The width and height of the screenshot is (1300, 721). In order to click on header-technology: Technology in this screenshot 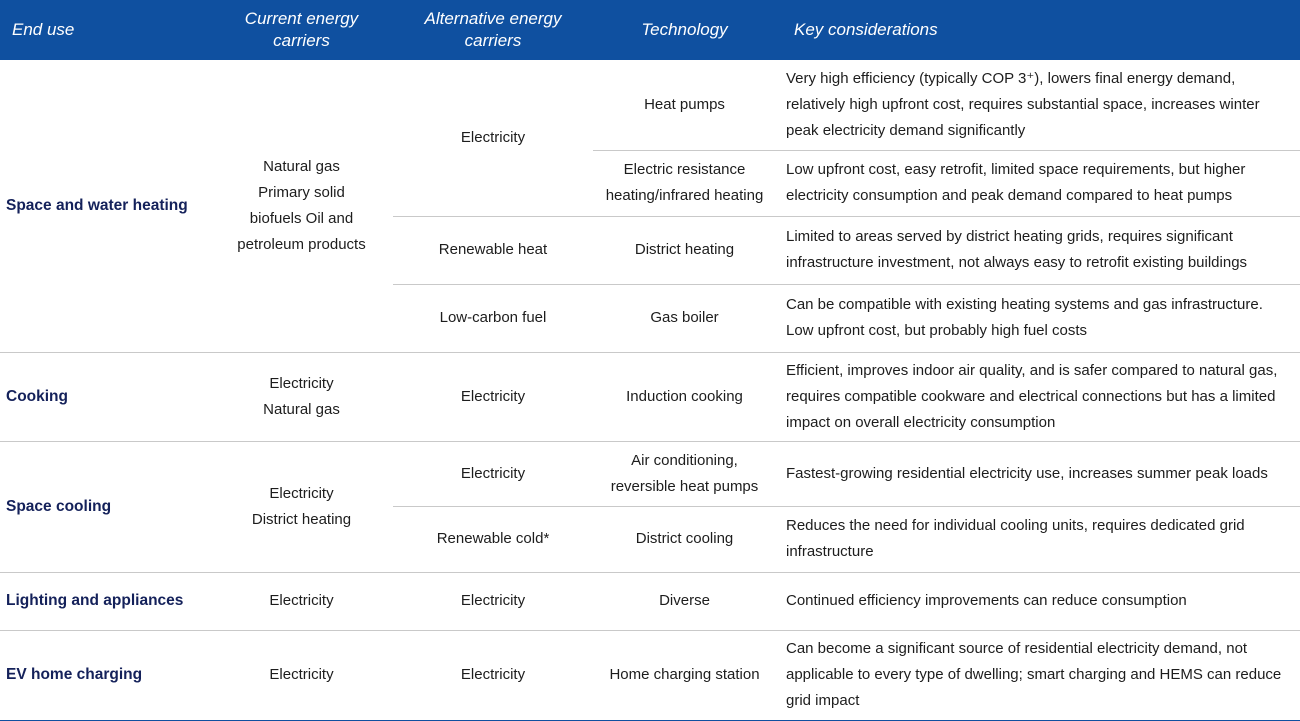, I will do `click(684, 29)`.